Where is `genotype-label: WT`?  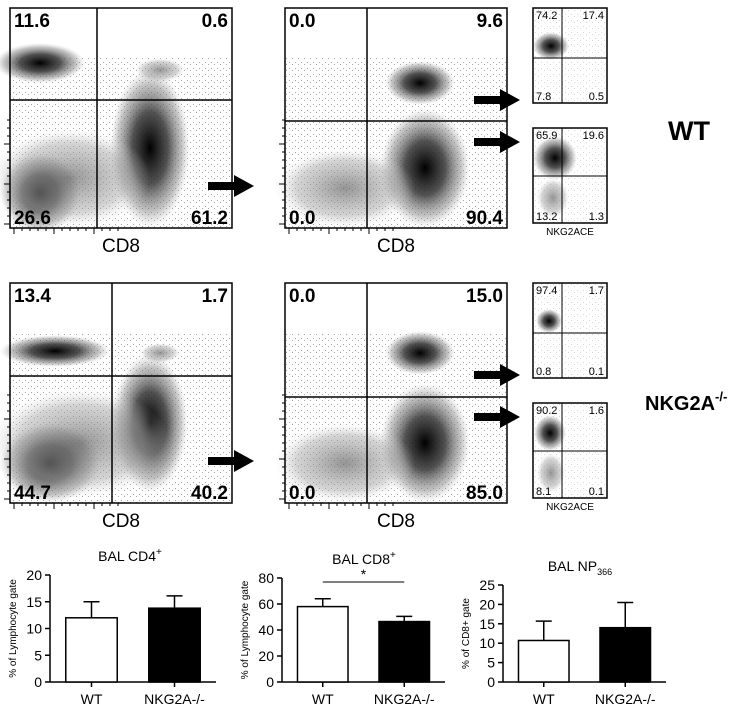
genotype-label: WT is located at coordinates (689, 131).